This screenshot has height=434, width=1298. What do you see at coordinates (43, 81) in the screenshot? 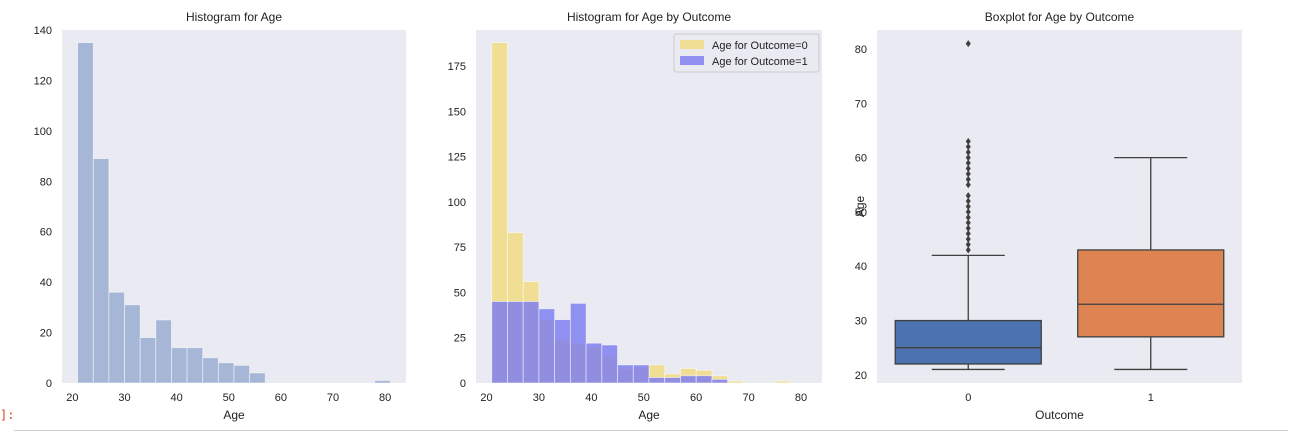
I see `y-tick-label: 120` at bounding box center [43, 81].